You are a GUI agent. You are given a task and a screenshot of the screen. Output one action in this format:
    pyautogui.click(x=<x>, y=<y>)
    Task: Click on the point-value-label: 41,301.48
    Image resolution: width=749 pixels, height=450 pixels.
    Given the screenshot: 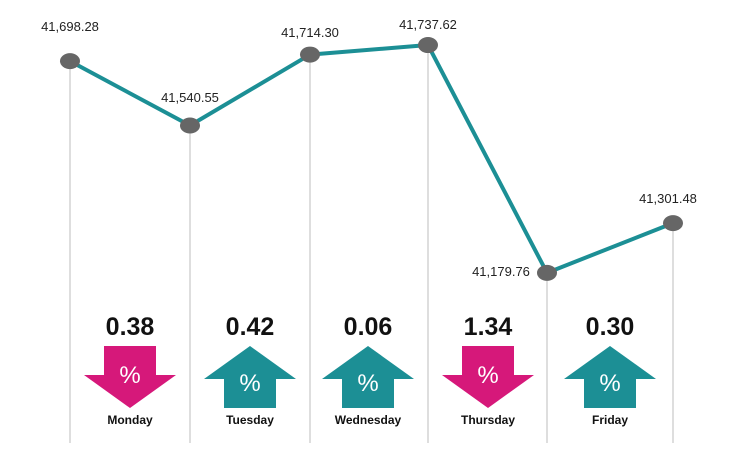 What is the action you would take?
    pyautogui.click(x=668, y=199)
    